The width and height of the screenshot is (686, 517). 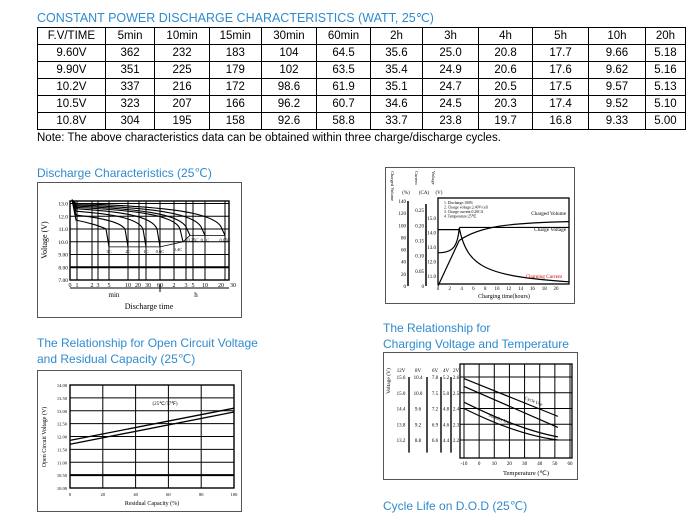 What do you see at coordinates (196, 295) in the screenshot?
I see `unit-h-label: h` at bounding box center [196, 295].